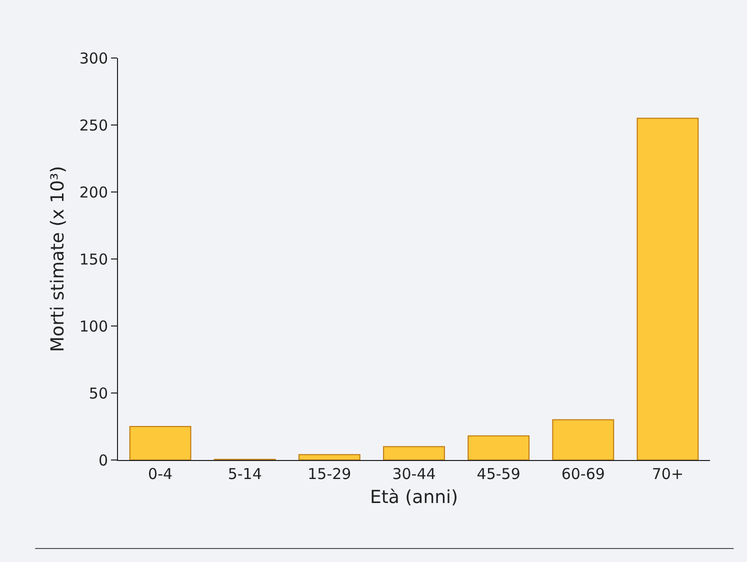  What do you see at coordinates (93, 259) in the screenshot?
I see `y-tick-label: 150` at bounding box center [93, 259].